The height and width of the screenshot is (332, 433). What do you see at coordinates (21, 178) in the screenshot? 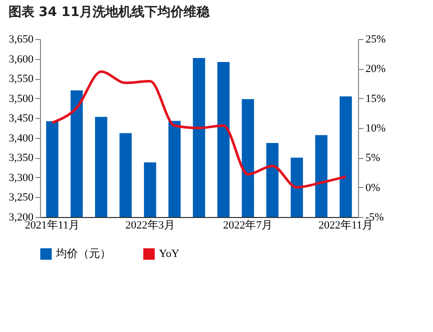
I see `y-tick-label: 3,300` at bounding box center [21, 178].